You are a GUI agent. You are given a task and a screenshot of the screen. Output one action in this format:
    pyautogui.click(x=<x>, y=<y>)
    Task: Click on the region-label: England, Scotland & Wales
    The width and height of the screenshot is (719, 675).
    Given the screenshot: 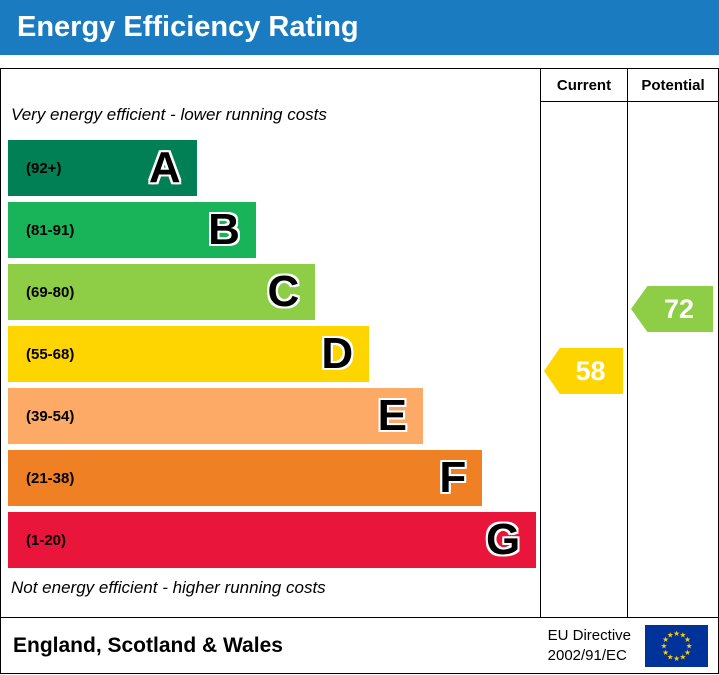 What is the action you would take?
    pyautogui.click(x=148, y=645)
    